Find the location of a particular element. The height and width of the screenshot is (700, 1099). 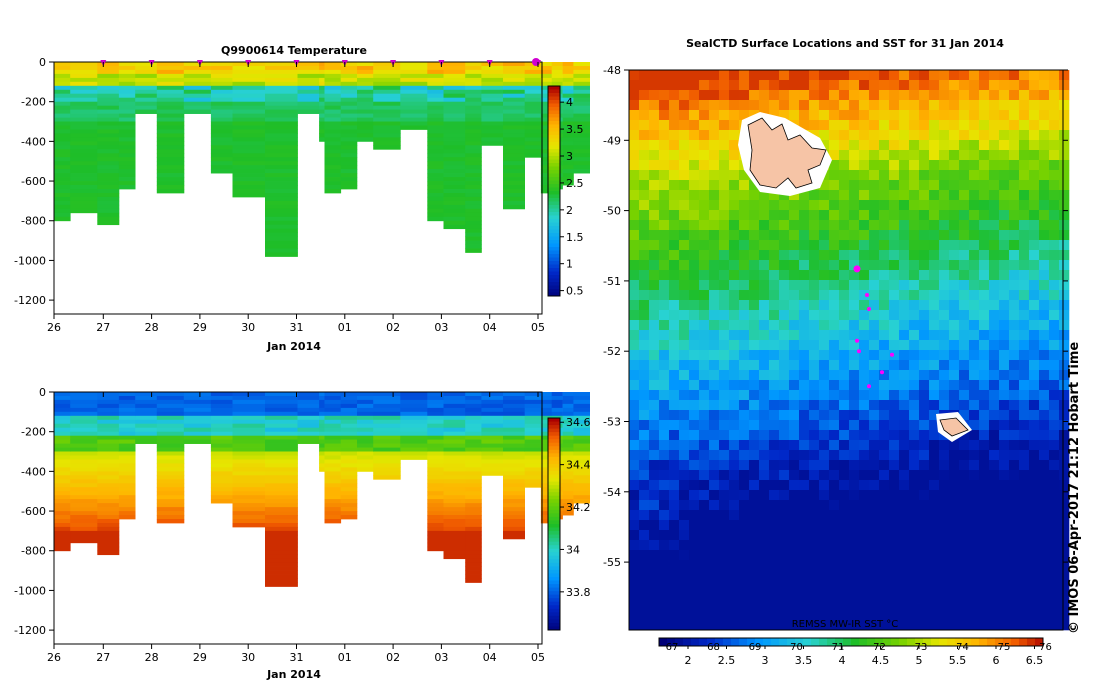

colorbar-tick-label-f: 70 is located at coordinates (796, 647).